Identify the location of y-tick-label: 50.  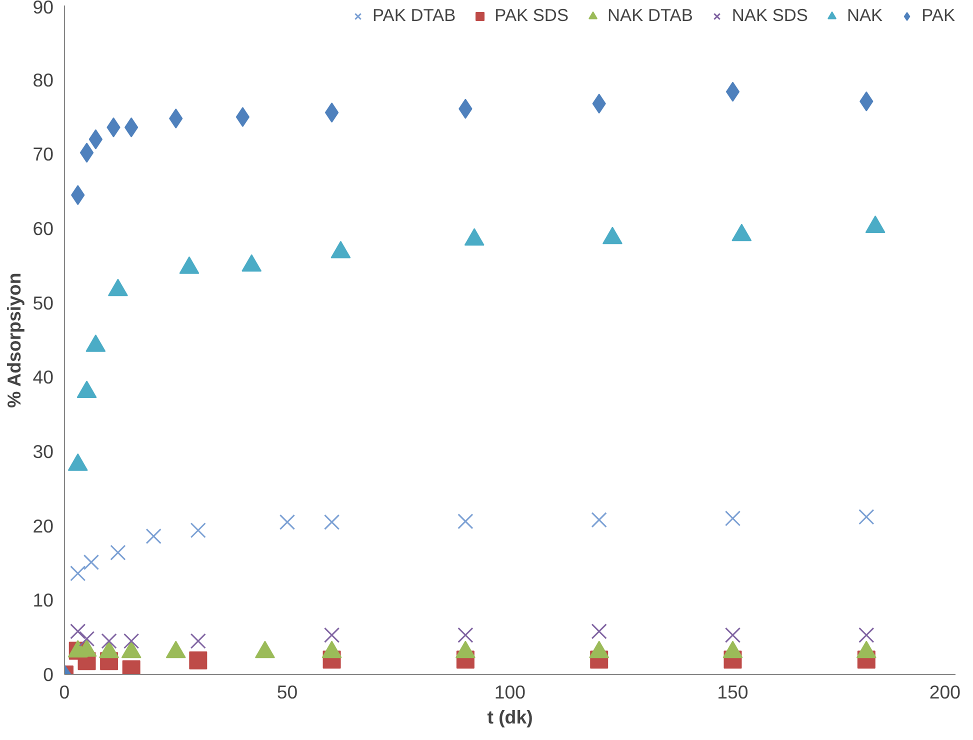
(43, 303).